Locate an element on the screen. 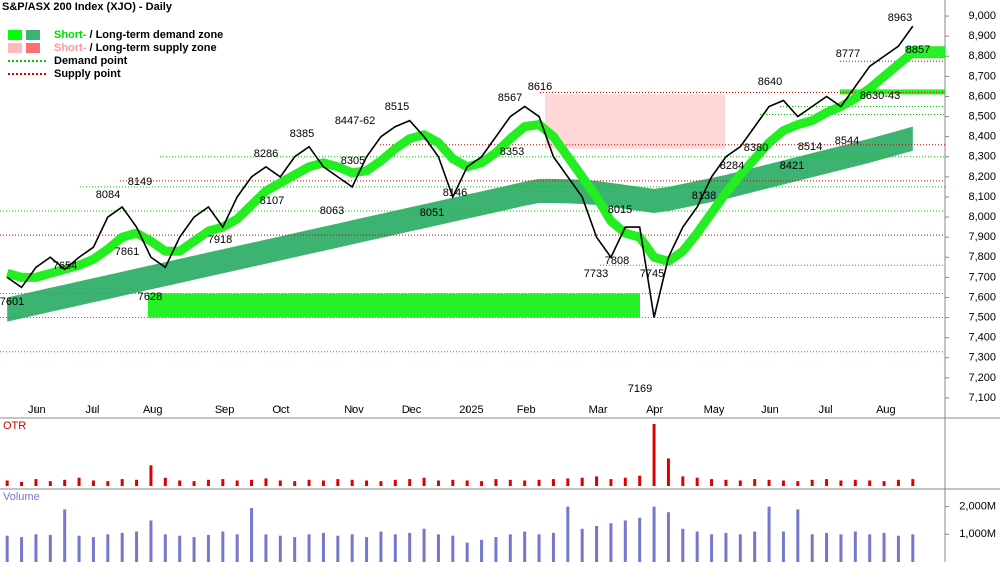  x-tick-label: 2025 is located at coordinates (471, 410).